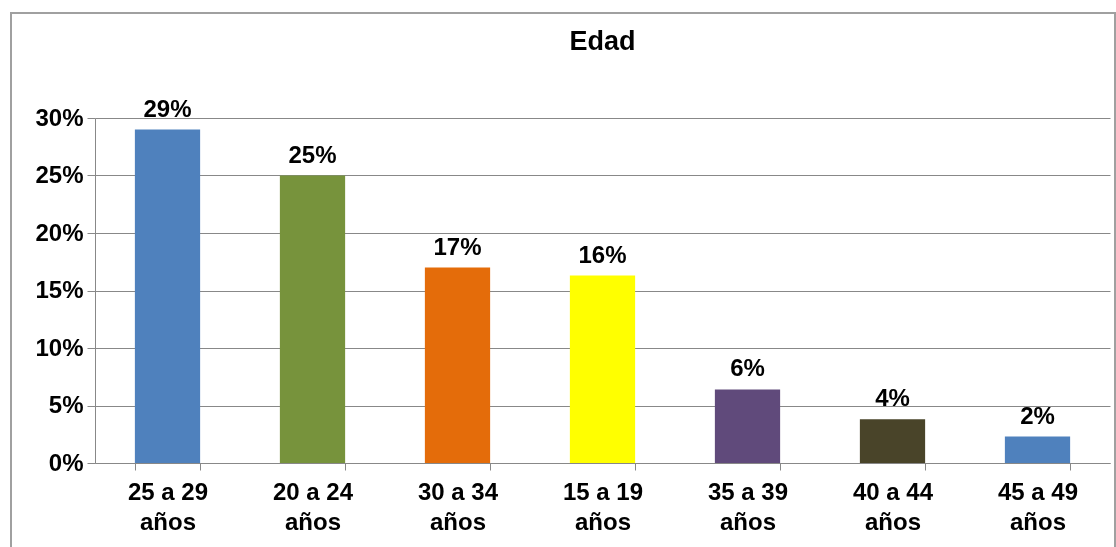  Describe the element at coordinates (312, 154) in the screenshot. I see `data-label: 25%` at that location.